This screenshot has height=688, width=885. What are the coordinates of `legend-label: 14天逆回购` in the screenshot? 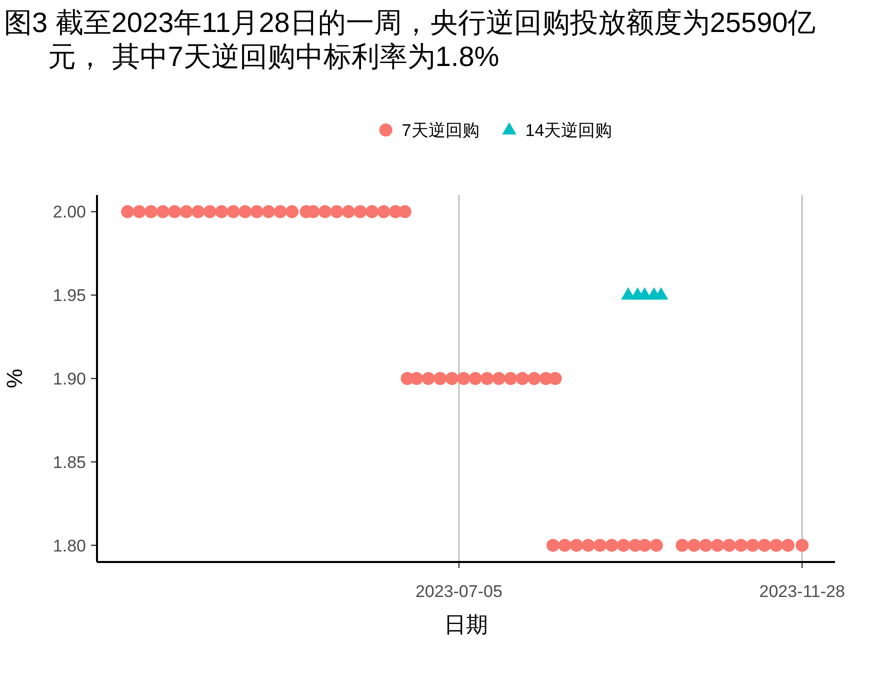 It's located at (568, 130).